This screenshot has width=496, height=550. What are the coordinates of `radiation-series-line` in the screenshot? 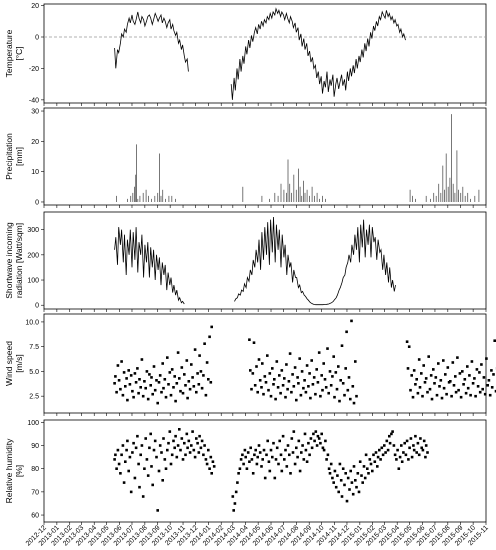 It's located at (149, 266).